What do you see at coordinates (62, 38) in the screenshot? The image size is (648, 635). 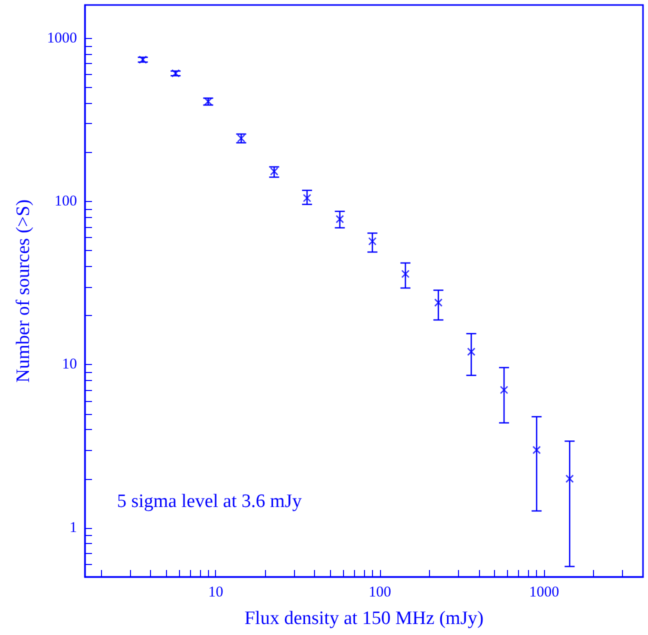 I see `y-tick-label: 1000` at bounding box center [62, 38].